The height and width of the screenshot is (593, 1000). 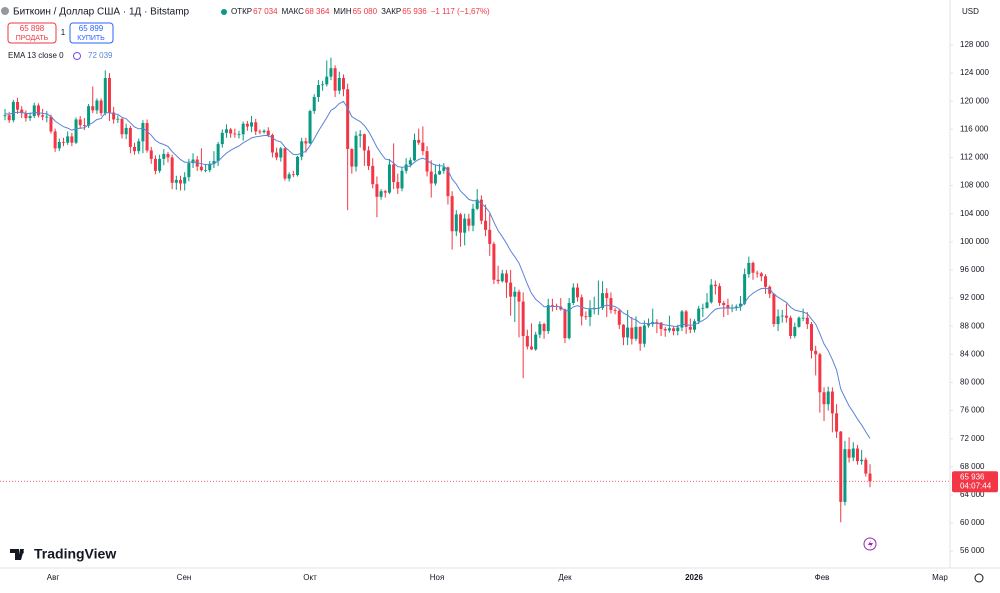 I want to click on y-tick-label: 100 000, so click(x=974, y=241).